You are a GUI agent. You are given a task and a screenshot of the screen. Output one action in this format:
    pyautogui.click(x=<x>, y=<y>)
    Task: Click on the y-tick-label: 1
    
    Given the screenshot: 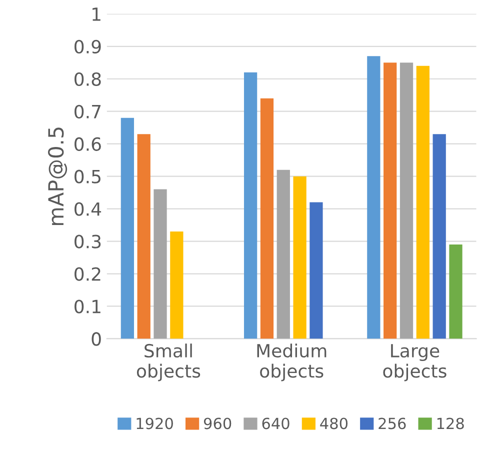 What is the action you would take?
    pyautogui.click(x=96, y=14)
    